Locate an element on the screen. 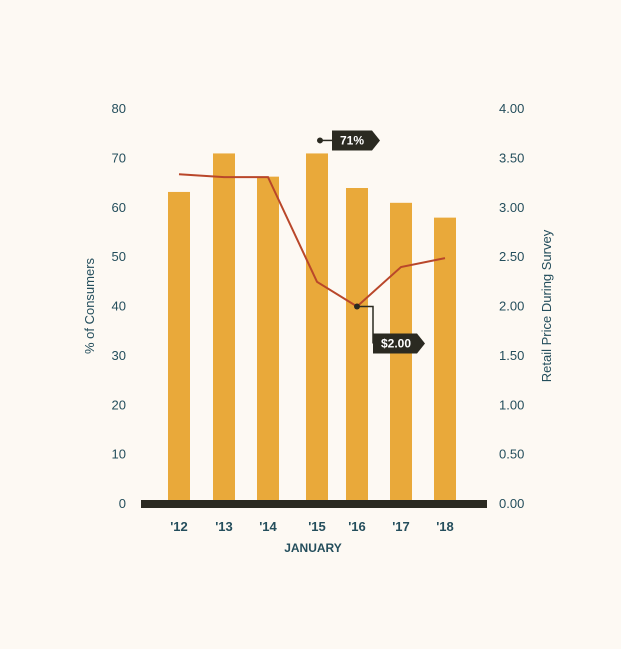 The width and height of the screenshot is (621, 649). right-tick-label: 3.50 is located at coordinates (511, 157).